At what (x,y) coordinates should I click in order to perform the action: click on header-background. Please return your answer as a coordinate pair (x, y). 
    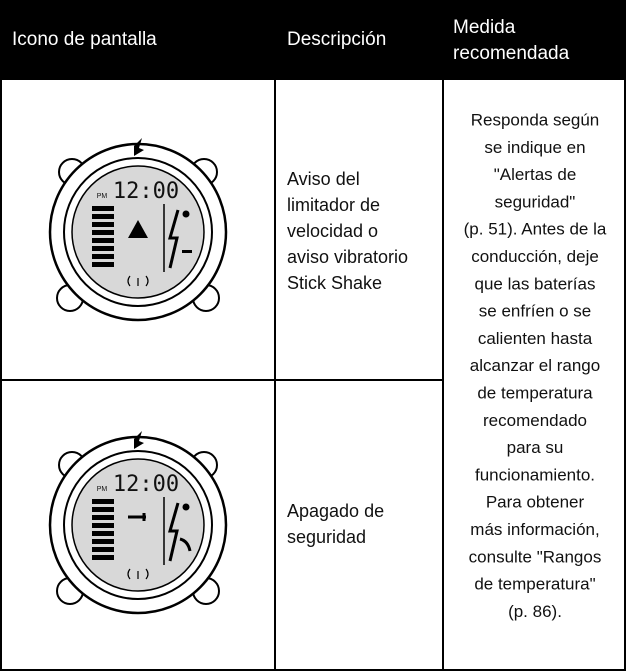
    Looking at the image, I should click on (313, 40).